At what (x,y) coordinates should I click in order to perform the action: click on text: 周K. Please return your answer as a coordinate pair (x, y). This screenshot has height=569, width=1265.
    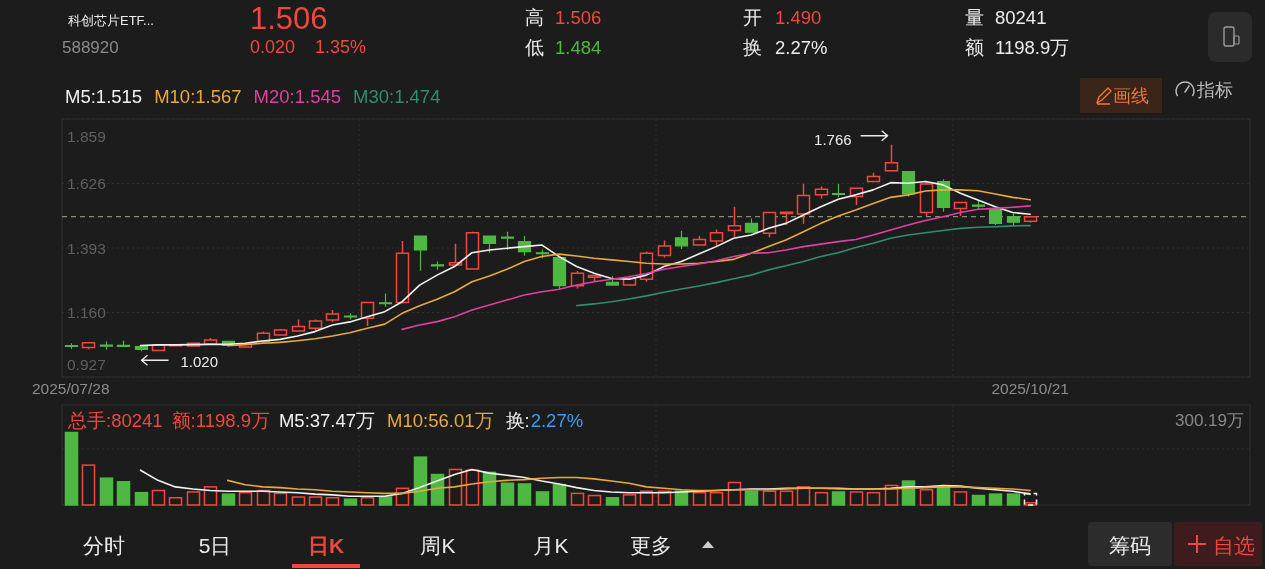
    Looking at the image, I should click on (438, 545).